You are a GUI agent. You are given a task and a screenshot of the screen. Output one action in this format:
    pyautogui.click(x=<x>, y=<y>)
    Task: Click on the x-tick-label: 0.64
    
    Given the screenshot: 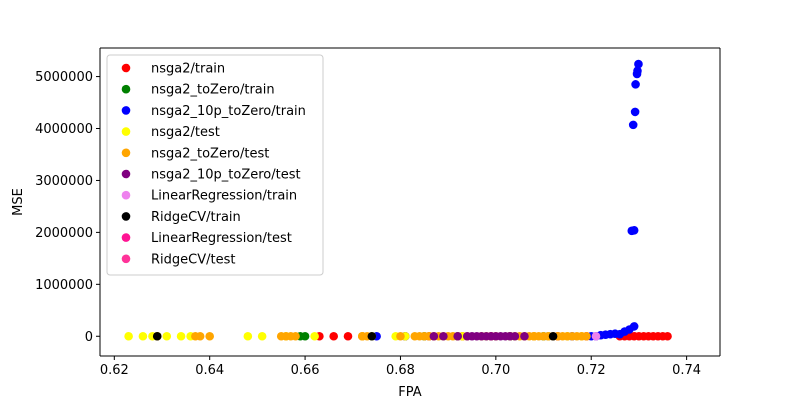 What is the action you would take?
    pyautogui.click(x=209, y=370)
    